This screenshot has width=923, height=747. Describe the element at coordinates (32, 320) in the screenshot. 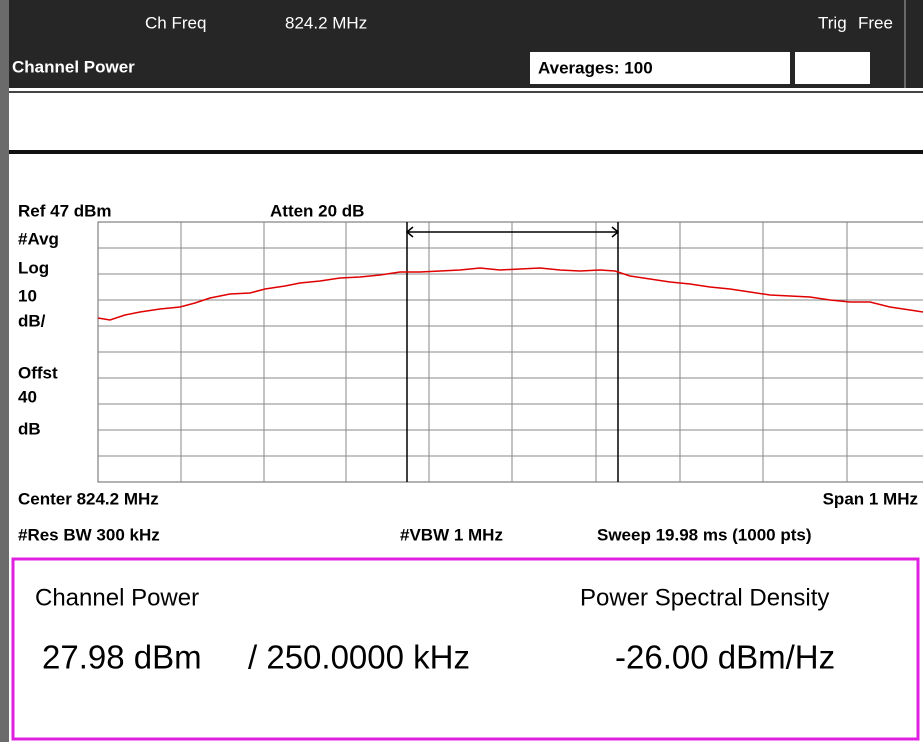

I see `left-label: dB/` at that location.